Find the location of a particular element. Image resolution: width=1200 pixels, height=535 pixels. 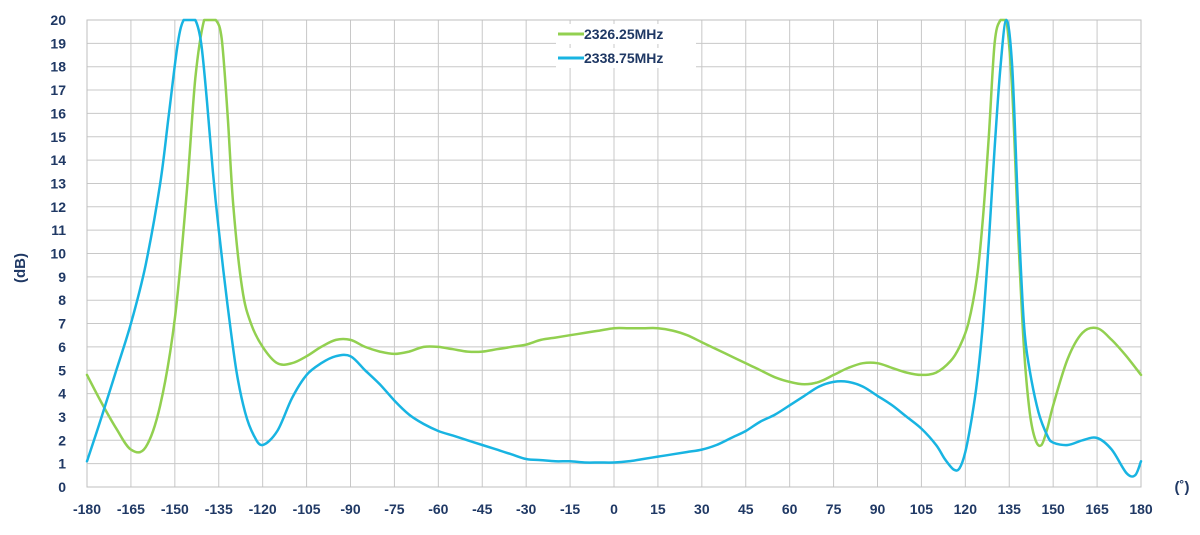

y-tick-label: 15 is located at coordinates (58, 137).